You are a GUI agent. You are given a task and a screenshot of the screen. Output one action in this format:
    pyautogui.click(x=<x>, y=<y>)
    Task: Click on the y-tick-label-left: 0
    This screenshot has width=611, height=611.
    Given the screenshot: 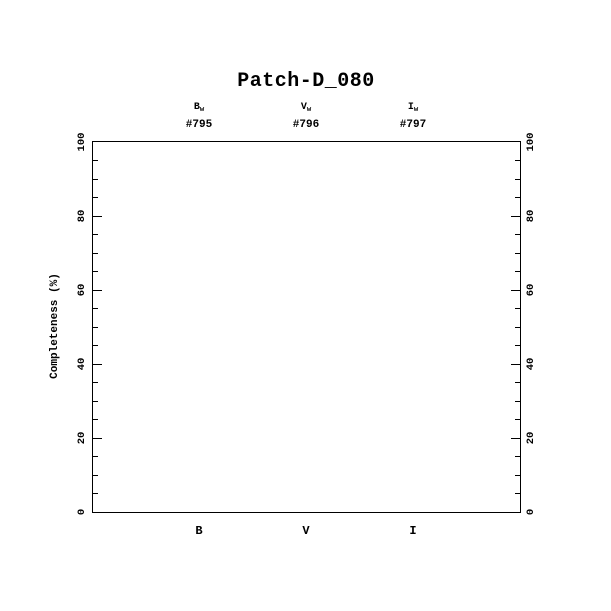 What is the action you would take?
    pyautogui.click(x=82, y=511)
    